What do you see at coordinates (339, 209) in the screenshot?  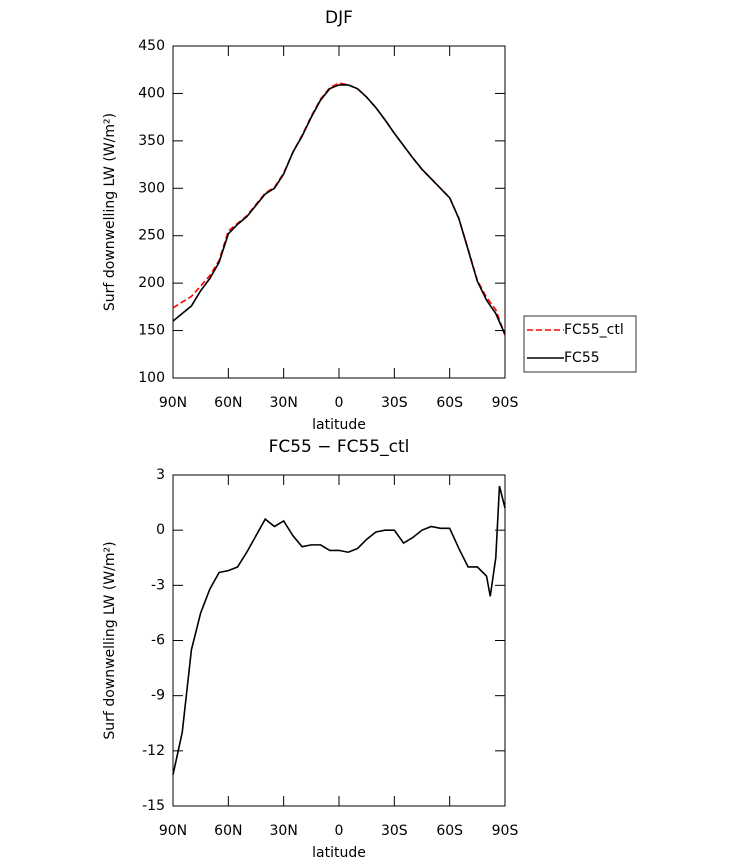 I see `data-line` at bounding box center [339, 209].